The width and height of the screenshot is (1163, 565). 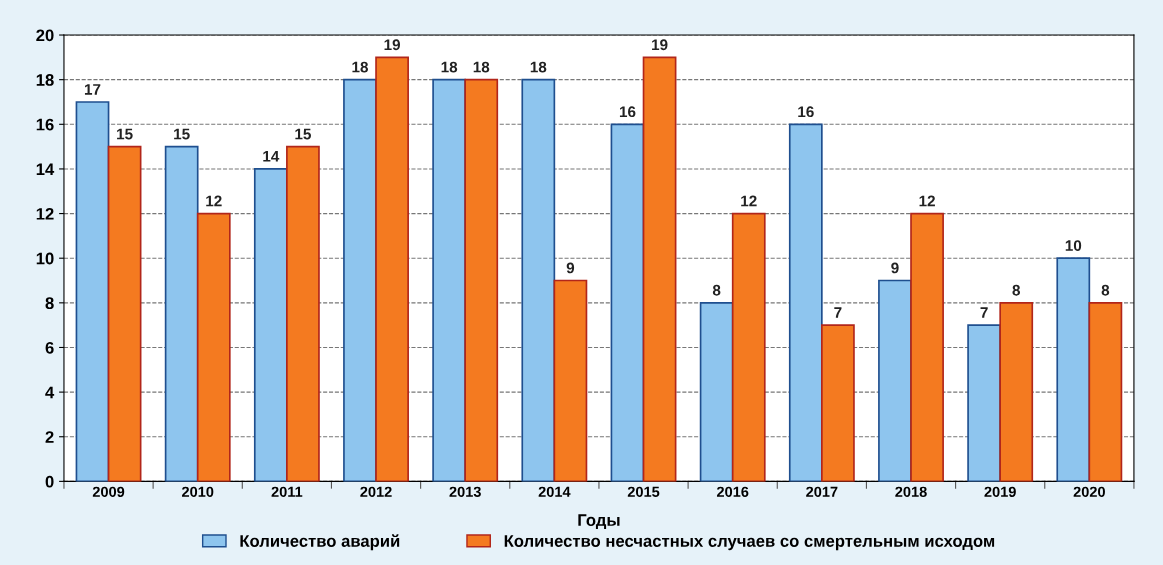 I want to click on y-tick-label: 20, so click(x=45, y=35).